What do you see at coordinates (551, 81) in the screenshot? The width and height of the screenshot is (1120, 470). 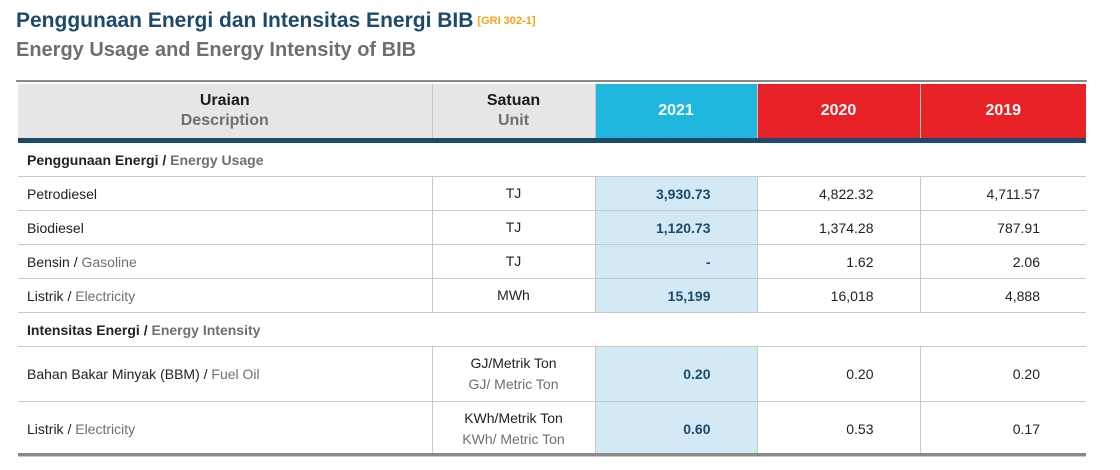 I see `top-divider` at bounding box center [551, 81].